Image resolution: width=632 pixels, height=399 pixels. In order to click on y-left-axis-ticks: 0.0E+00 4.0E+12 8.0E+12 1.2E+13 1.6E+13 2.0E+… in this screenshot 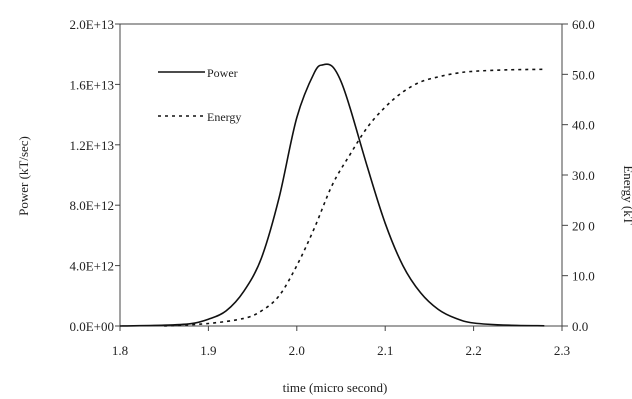, I will do `click(94, 175)`.